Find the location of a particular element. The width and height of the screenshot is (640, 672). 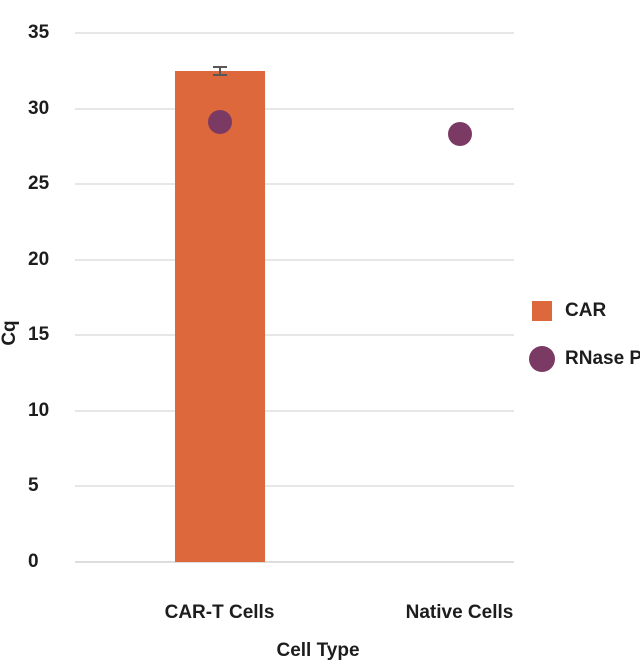

legend-item-car: CAR is located at coordinates (584, 311).